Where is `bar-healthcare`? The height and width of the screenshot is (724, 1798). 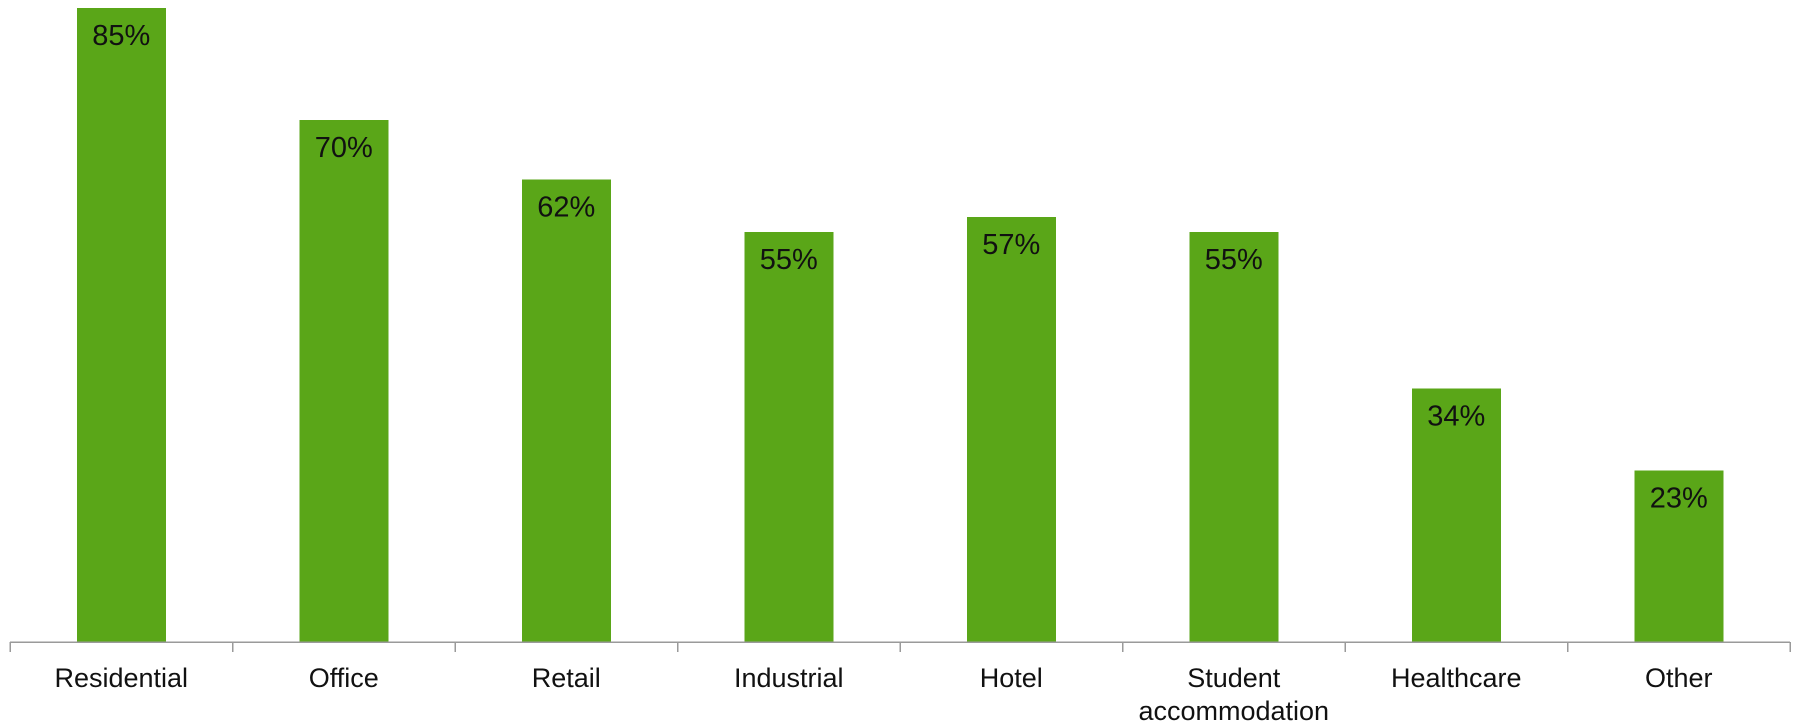 bar-healthcare is located at coordinates (1456, 515).